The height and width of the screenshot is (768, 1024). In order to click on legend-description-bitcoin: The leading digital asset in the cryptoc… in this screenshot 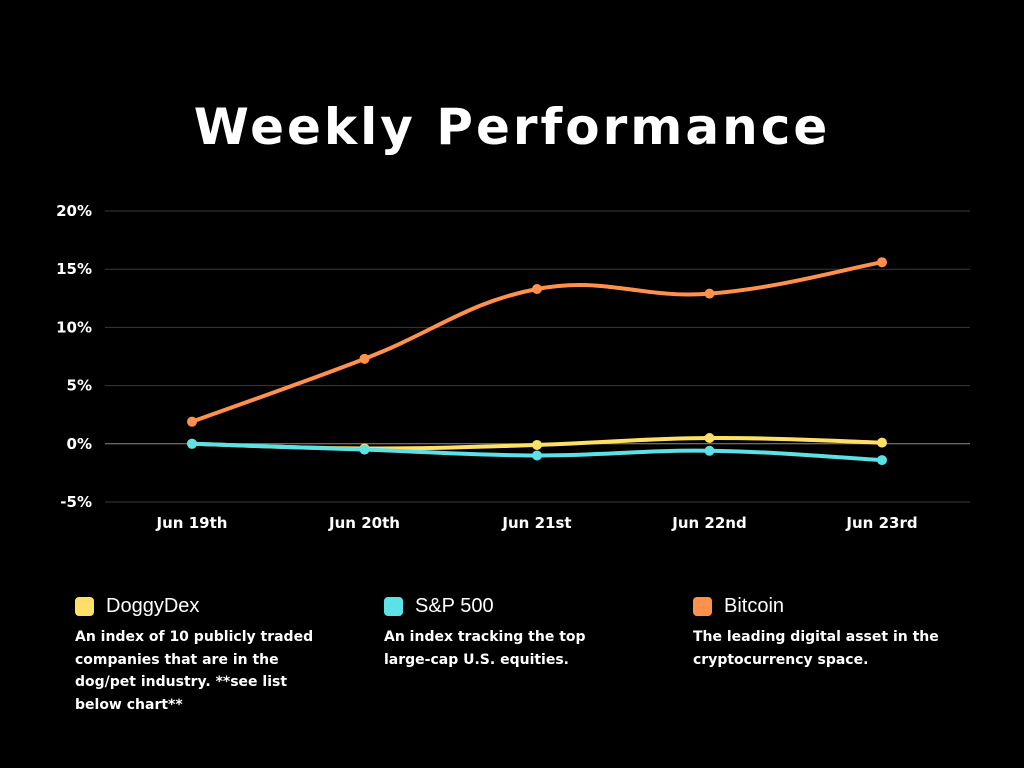, I will do `click(816, 648)`.